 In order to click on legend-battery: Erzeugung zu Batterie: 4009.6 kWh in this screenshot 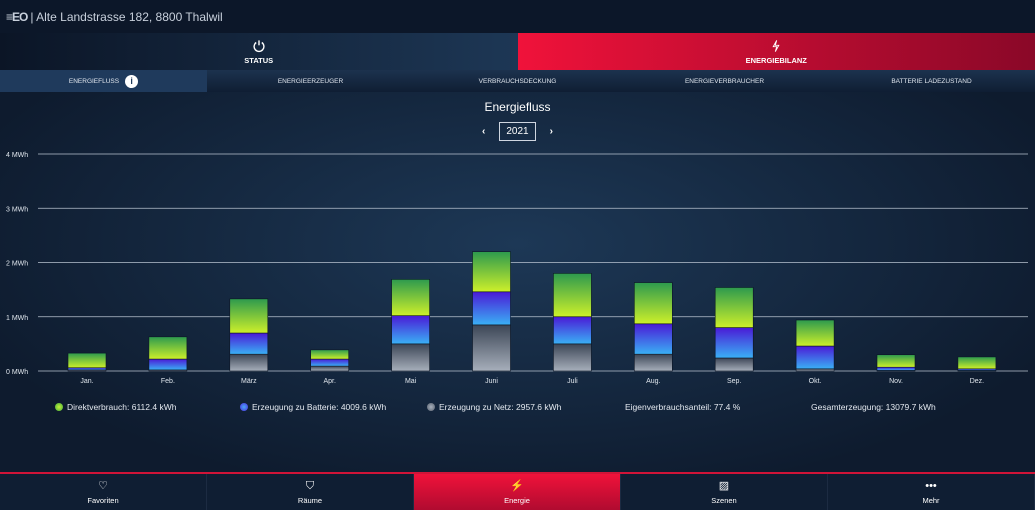, I will do `click(313, 407)`.